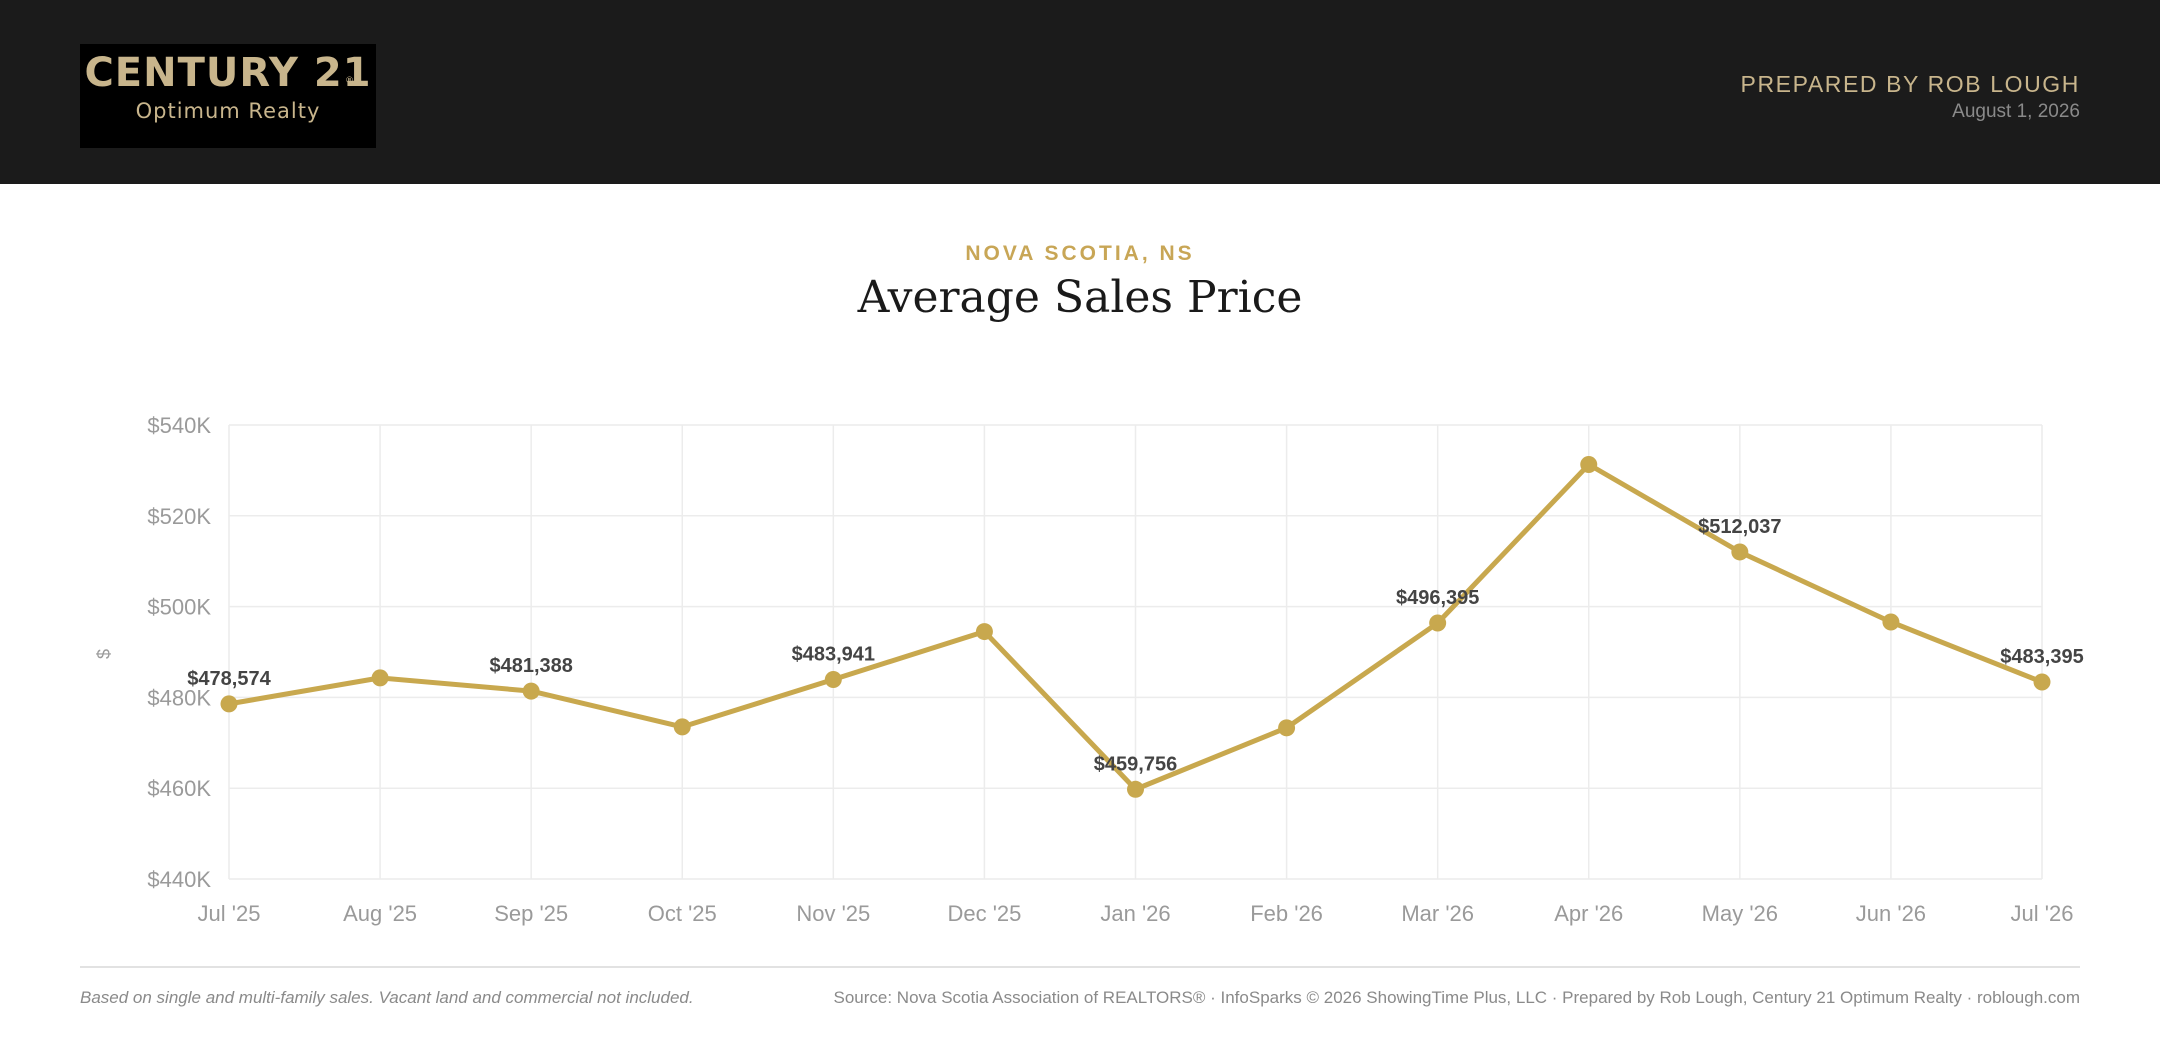 The height and width of the screenshot is (1048, 2160). I want to click on y-tick-label: $540K, so click(179, 425).